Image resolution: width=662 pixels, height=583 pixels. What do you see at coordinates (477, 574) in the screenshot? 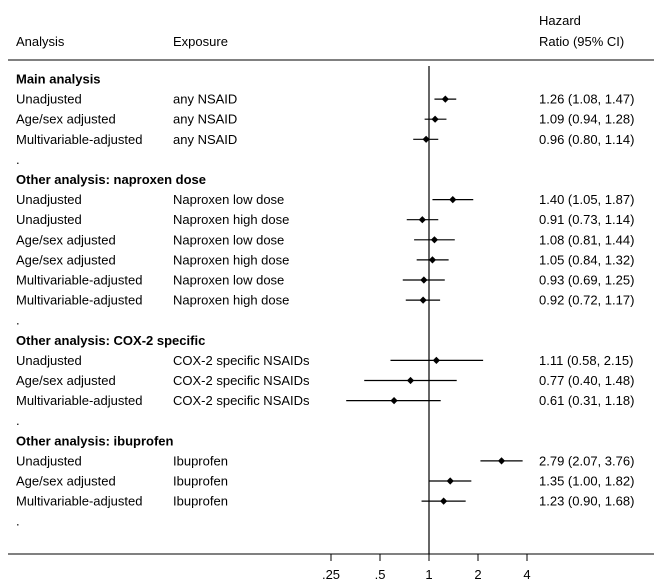
I see `x-tick-label: 2` at bounding box center [477, 574].